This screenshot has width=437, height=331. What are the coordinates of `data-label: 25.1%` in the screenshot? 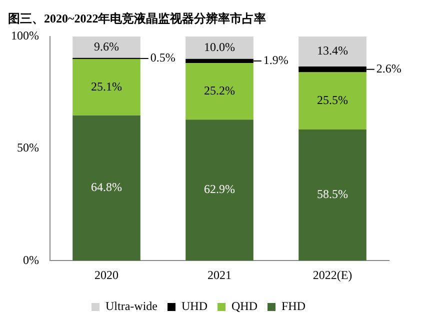 It's located at (106, 86).